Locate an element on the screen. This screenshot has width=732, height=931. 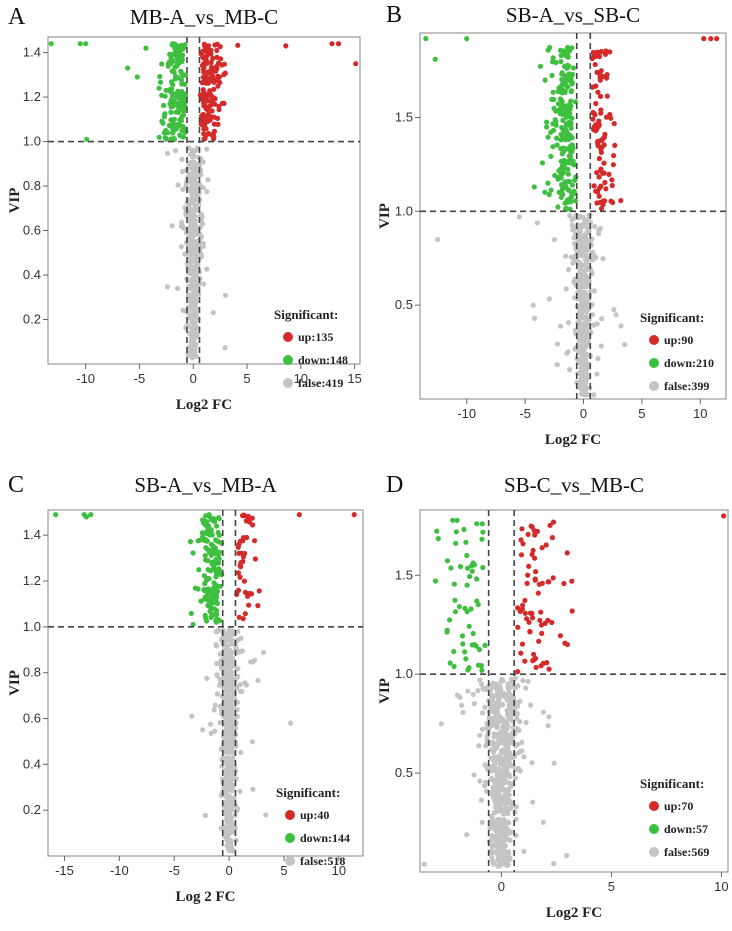
x-tick-label: 10 is located at coordinates (700, 413).